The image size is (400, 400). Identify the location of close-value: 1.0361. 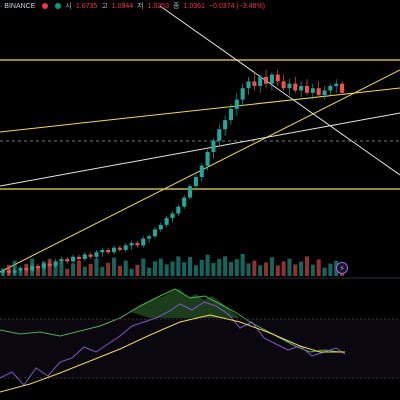
(194, 6).